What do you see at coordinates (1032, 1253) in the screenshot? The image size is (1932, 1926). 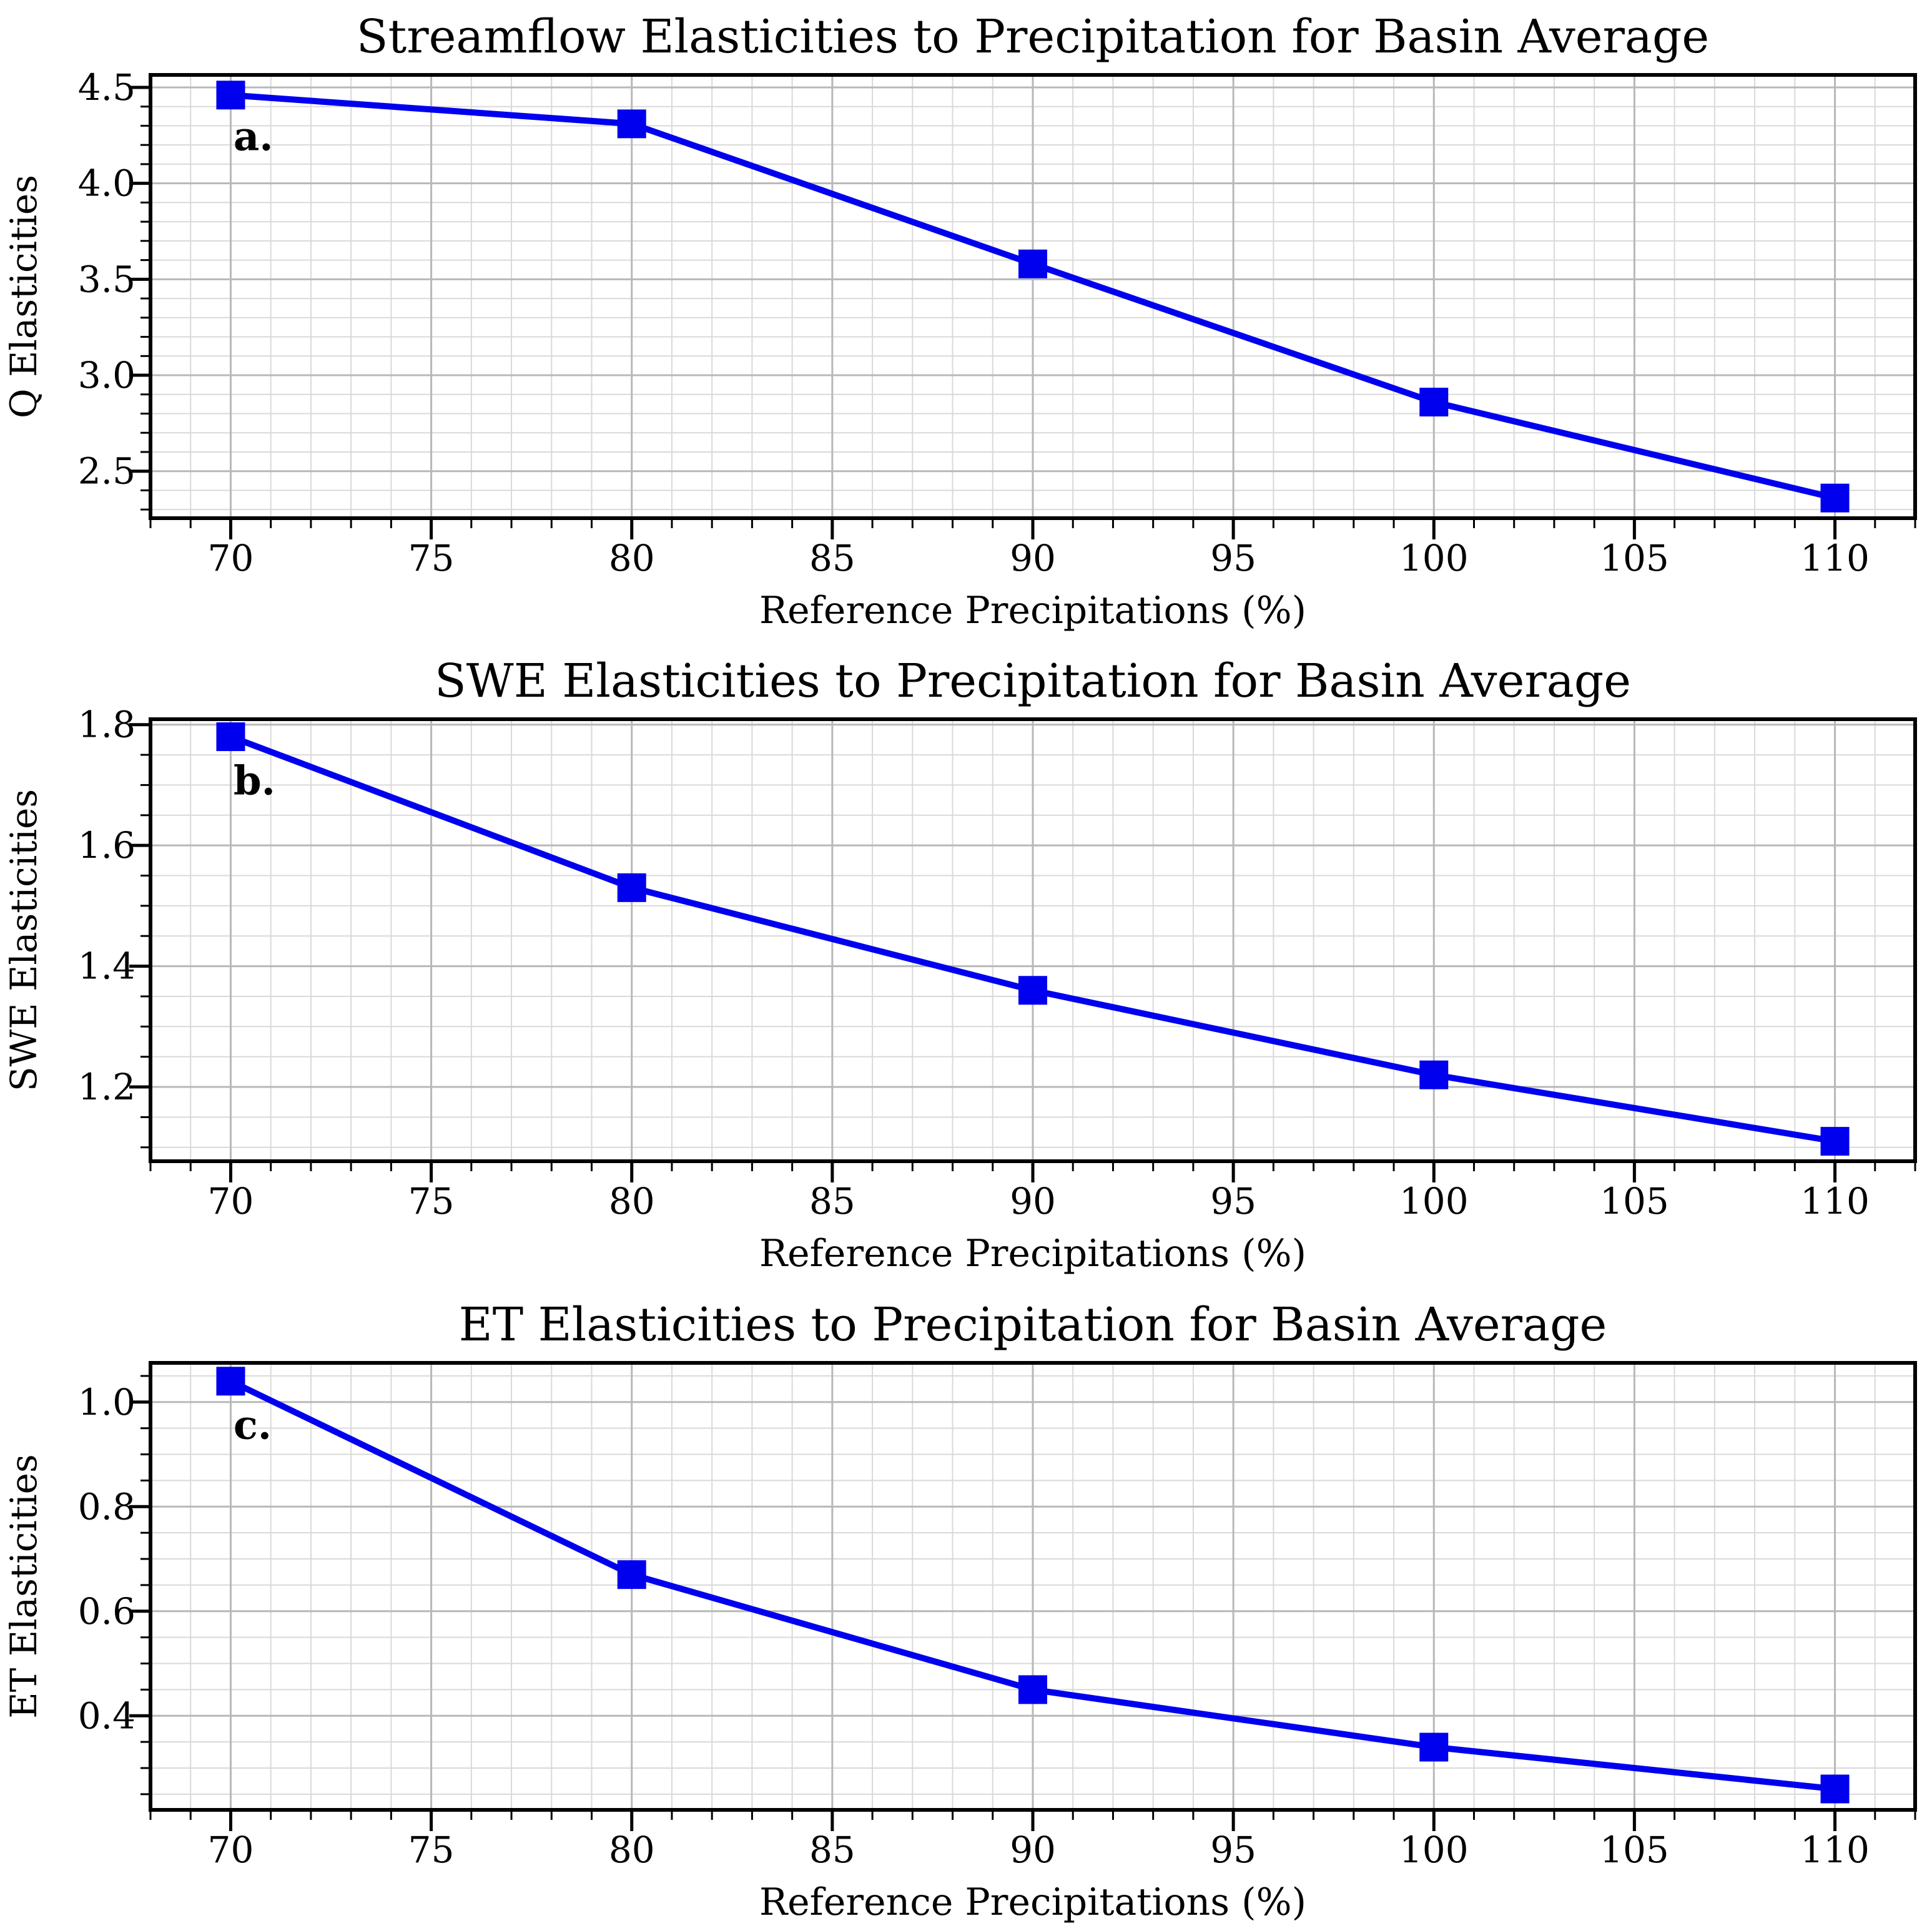 I see `chart-b-xlabel: Reference Precipitations (%)` at bounding box center [1032, 1253].